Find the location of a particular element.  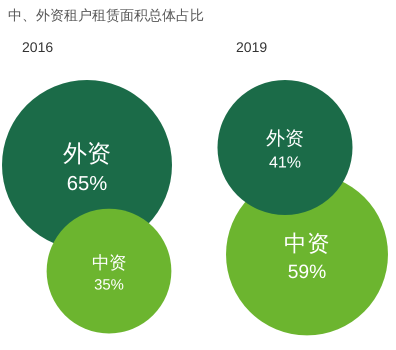

text: 2016 is located at coordinates (38, 47).